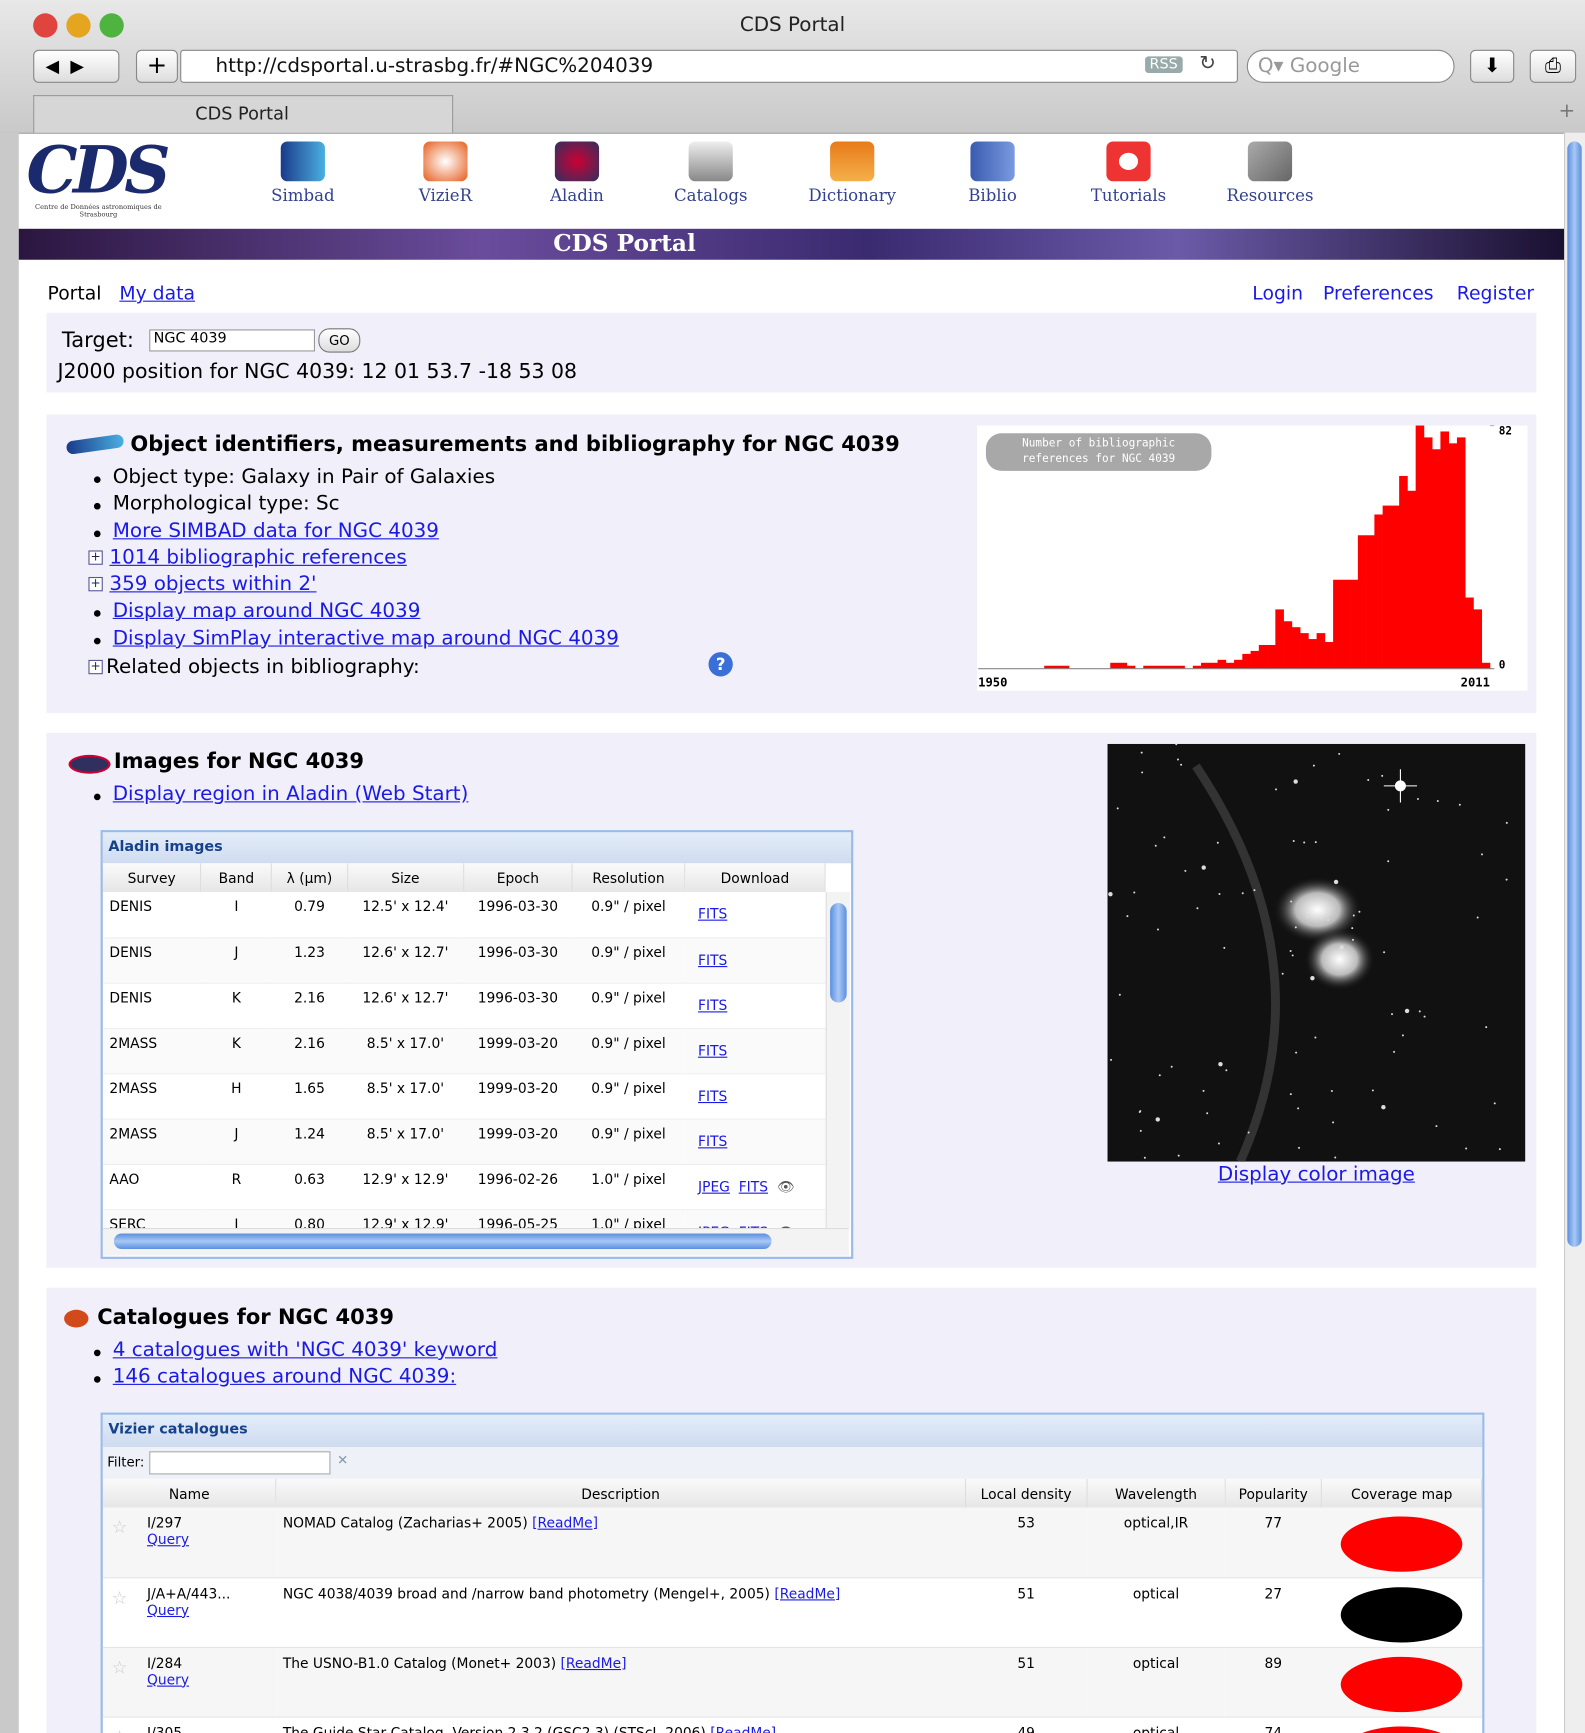  I want to click on help-icon: ?, so click(720, 664).